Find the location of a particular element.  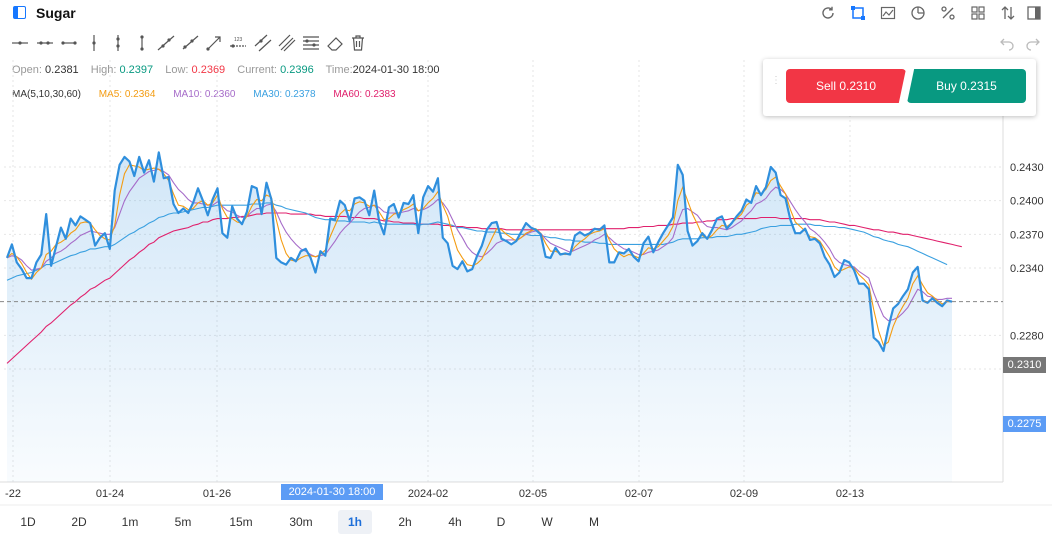

refresh-icon is located at coordinates (828, 13).